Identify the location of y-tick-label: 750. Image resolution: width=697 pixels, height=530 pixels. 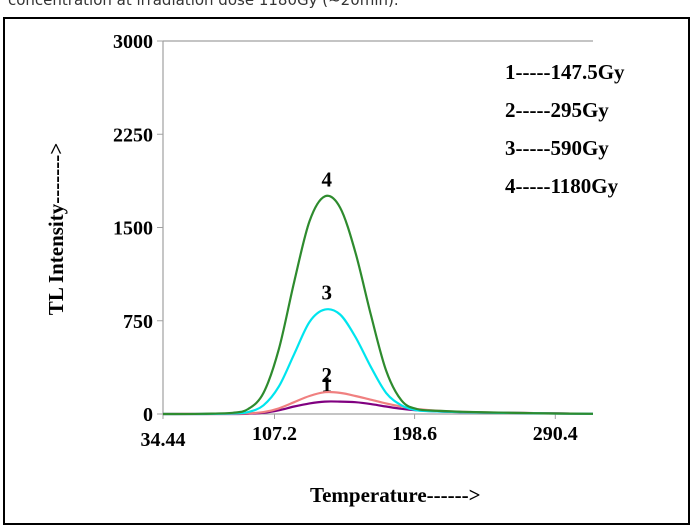
(138, 322).